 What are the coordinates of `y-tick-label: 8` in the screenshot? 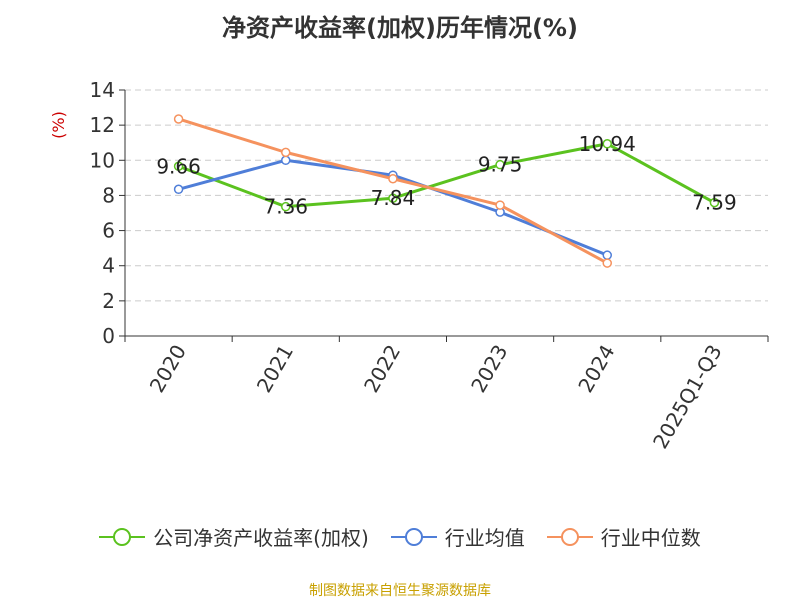 It's located at (108, 195).